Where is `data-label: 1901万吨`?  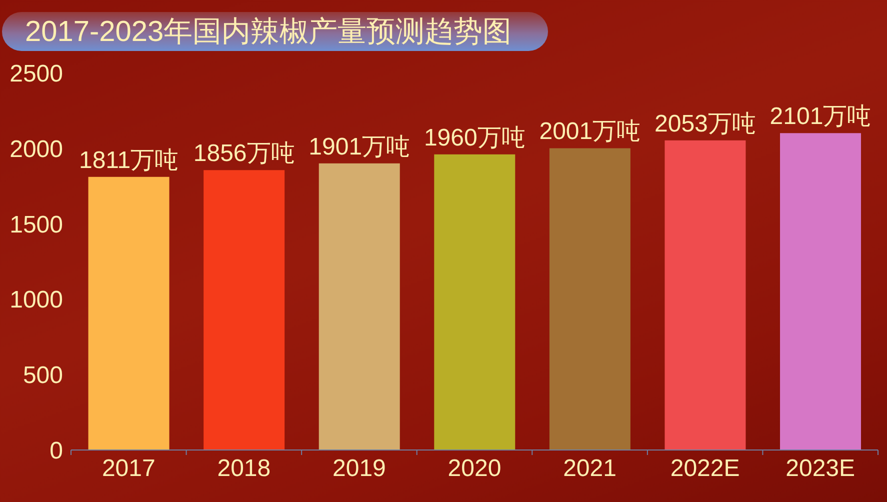 data-label: 1901万吨 is located at coordinates (359, 146).